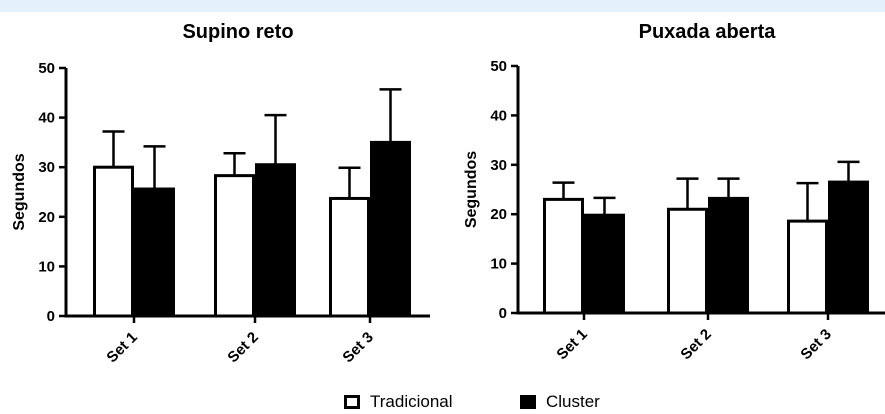 The height and width of the screenshot is (414, 885). I want to click on legend-item-tradicional: Tradicional, so click(398, 402).